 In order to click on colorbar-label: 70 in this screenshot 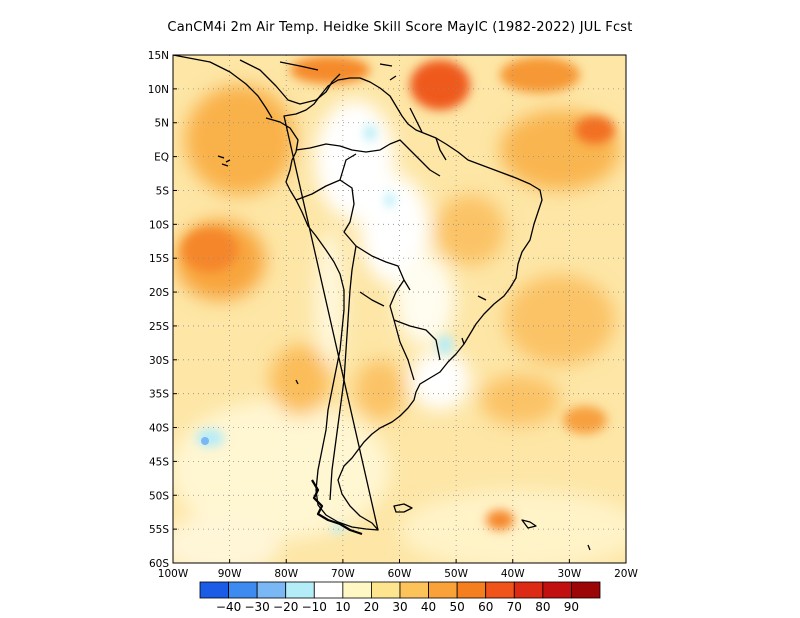, I will do `click(514, 607)`.